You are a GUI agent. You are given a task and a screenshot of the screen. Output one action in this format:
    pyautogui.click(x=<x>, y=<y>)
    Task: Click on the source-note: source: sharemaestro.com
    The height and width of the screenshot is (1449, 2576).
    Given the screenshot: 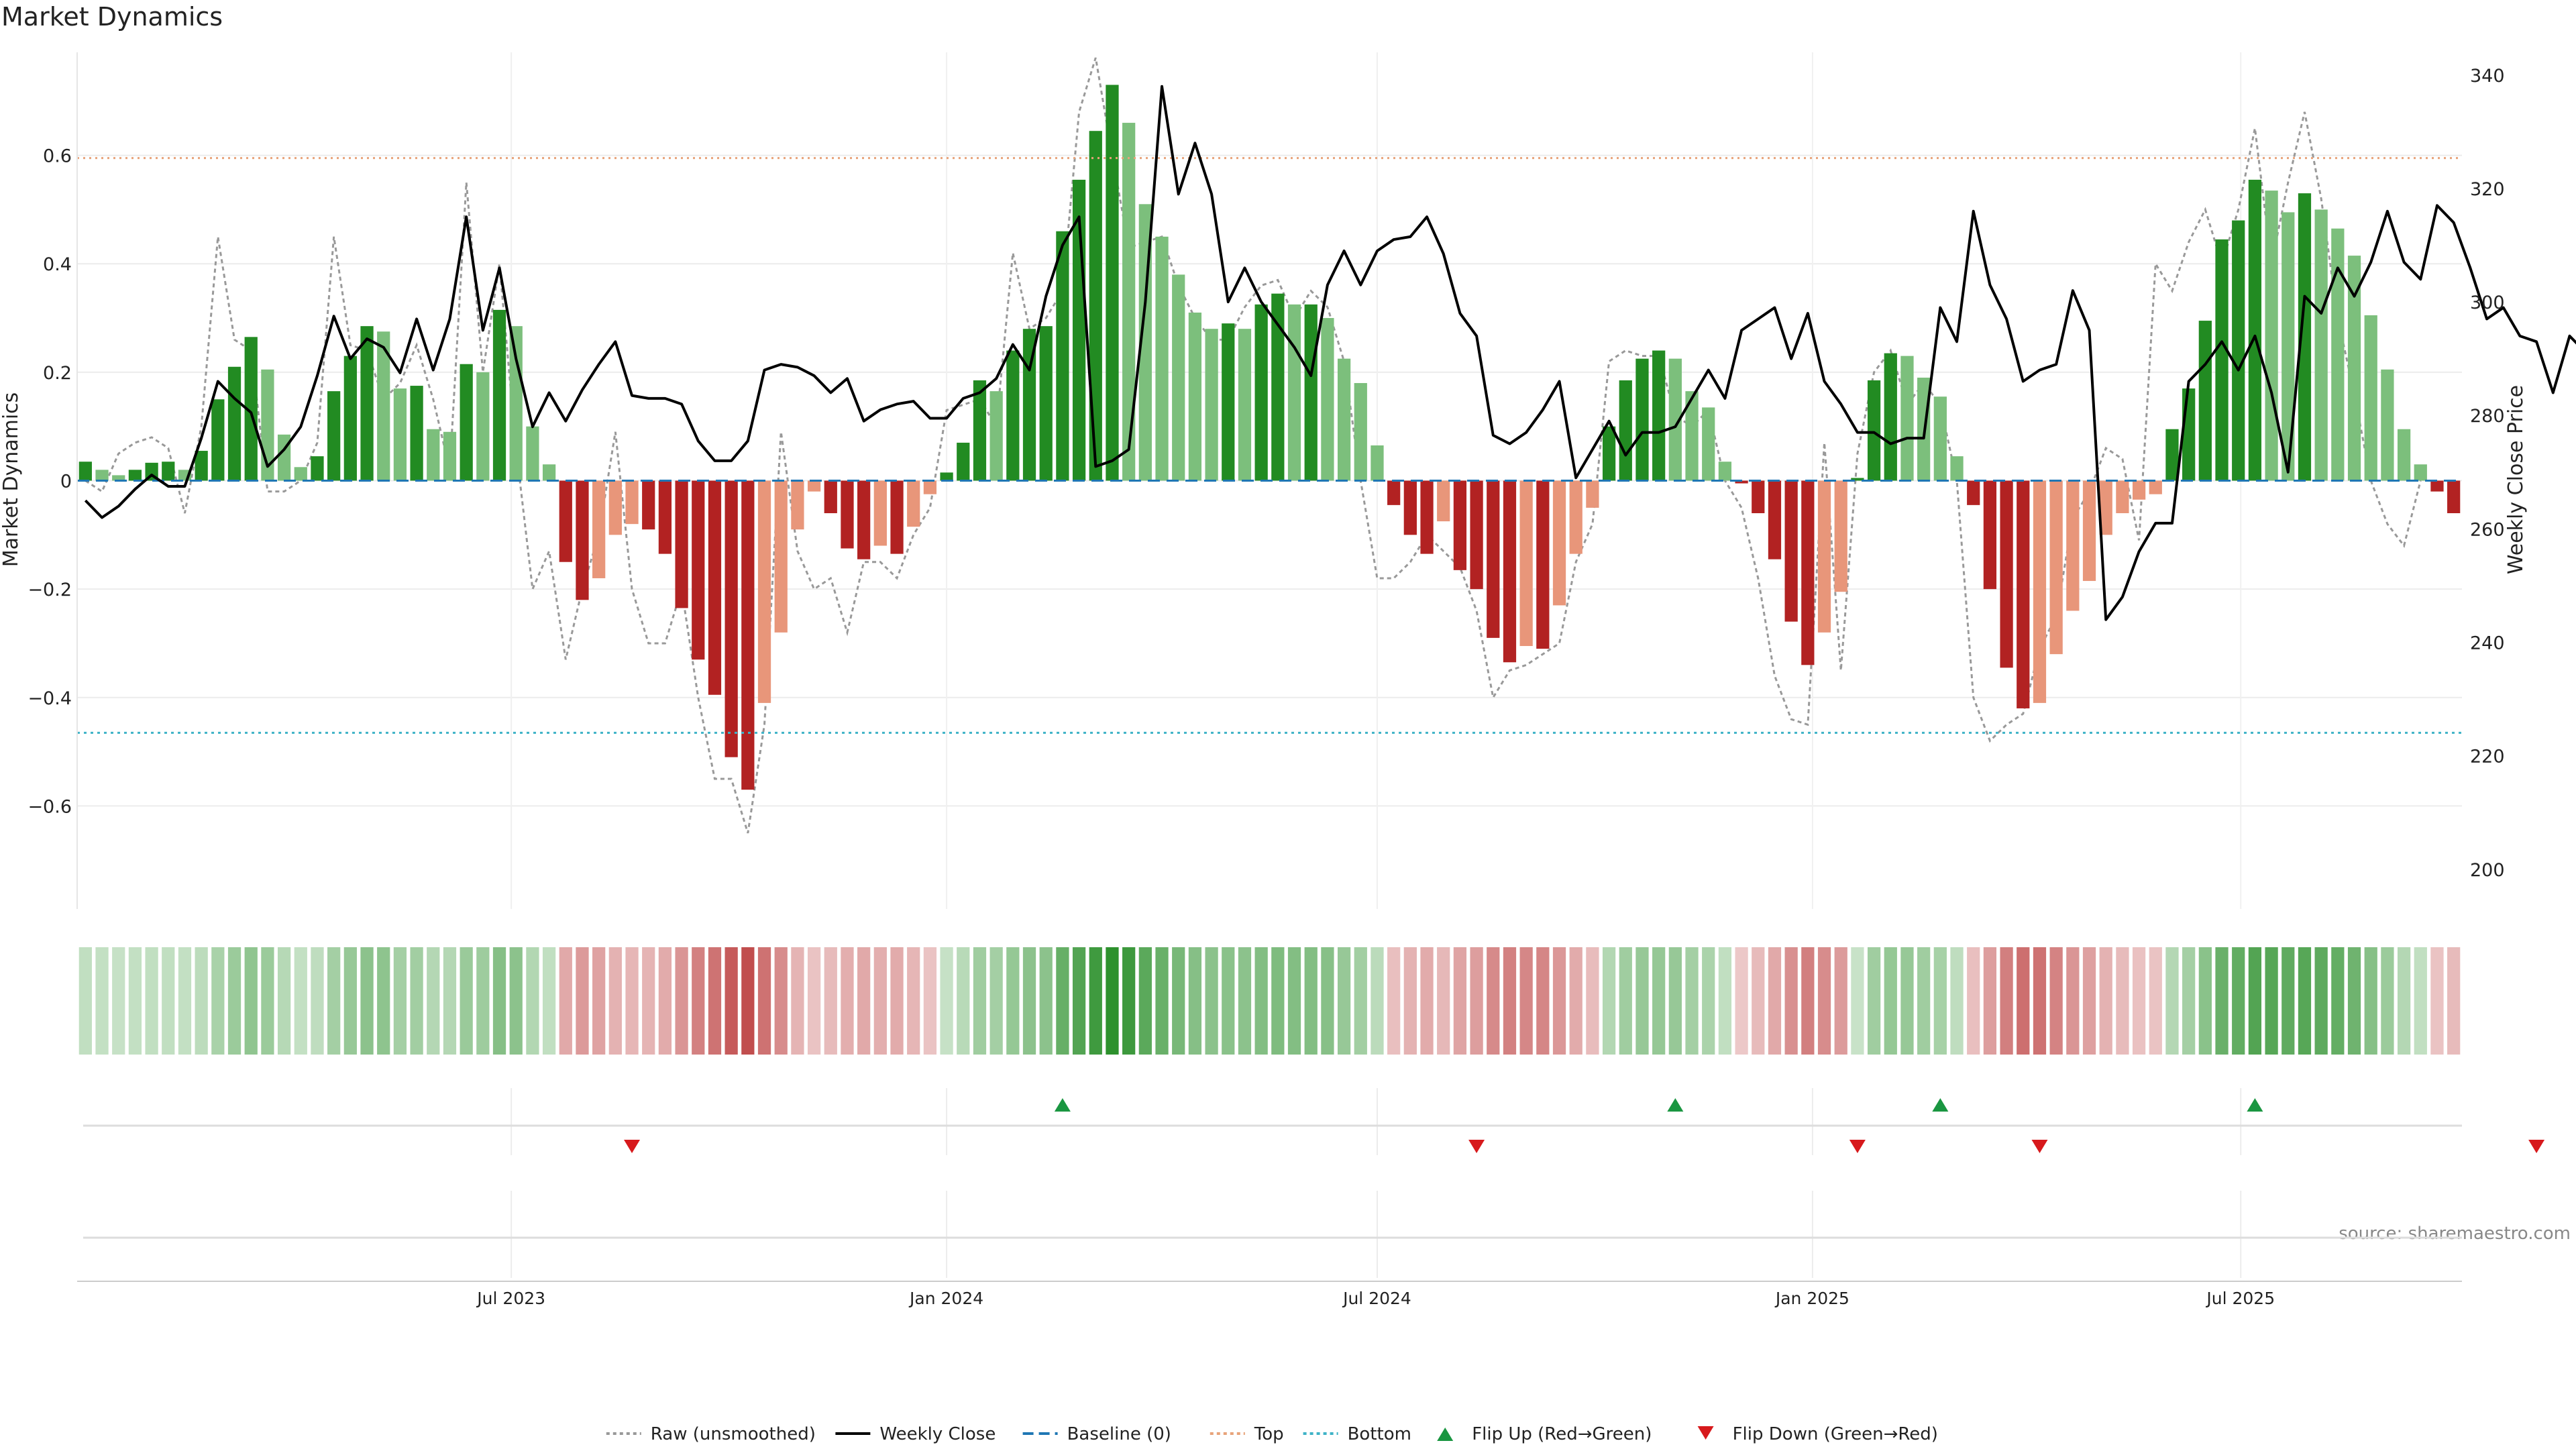 What is the action you would take?
    pyautogui.click(x=2455, y=1234)
    